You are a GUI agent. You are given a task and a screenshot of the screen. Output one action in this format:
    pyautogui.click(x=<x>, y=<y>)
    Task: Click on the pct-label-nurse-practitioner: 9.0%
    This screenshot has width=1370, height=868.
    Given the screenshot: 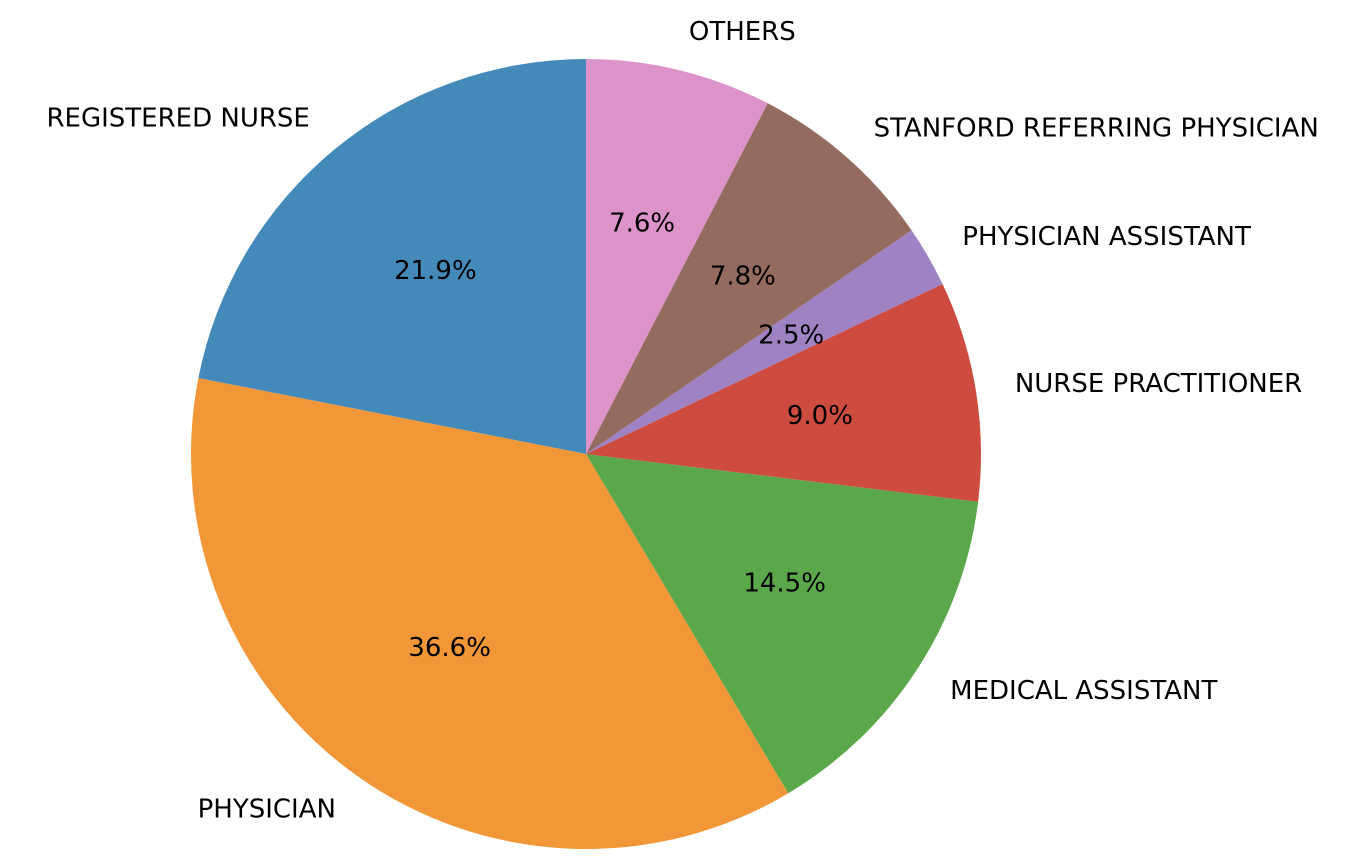 What is the action you would take?
    pyautogui.click(x=820, y=416)
    